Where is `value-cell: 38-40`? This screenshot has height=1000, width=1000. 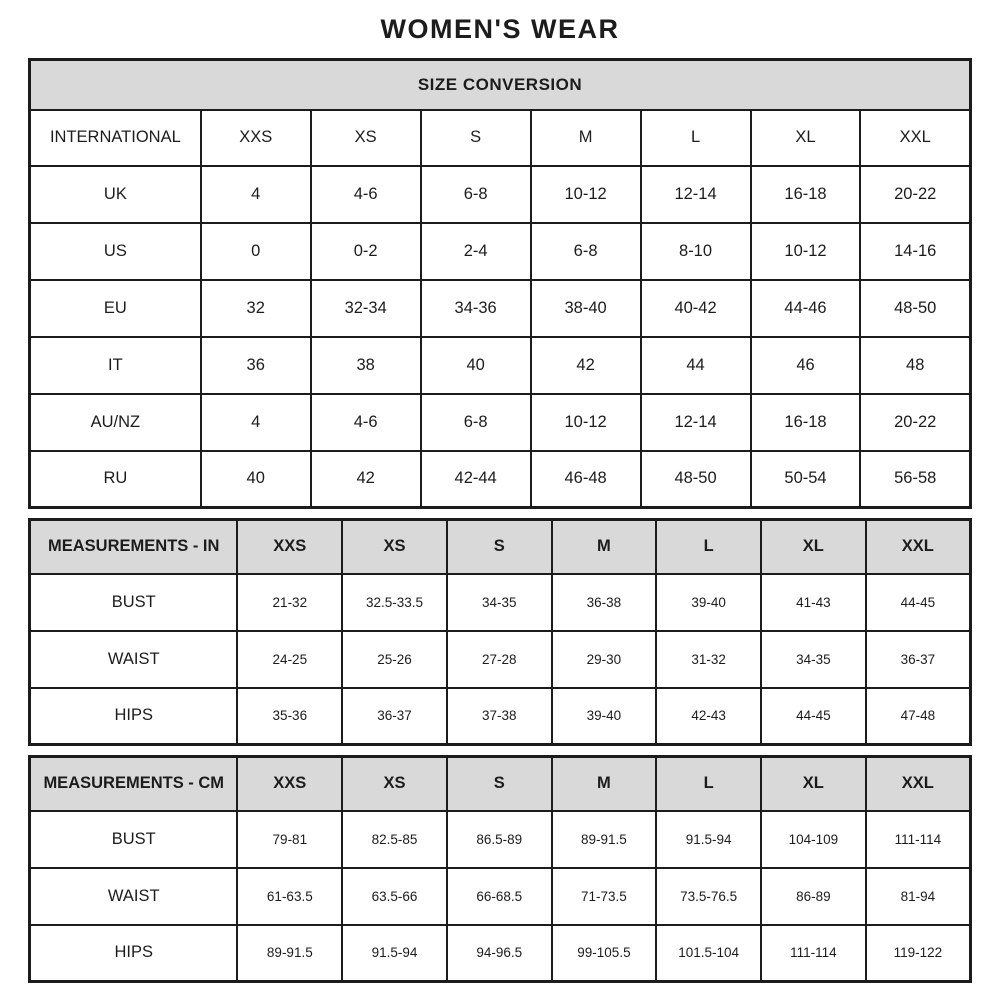
value-cell: 38-40 is located at coordinates (585, 308).